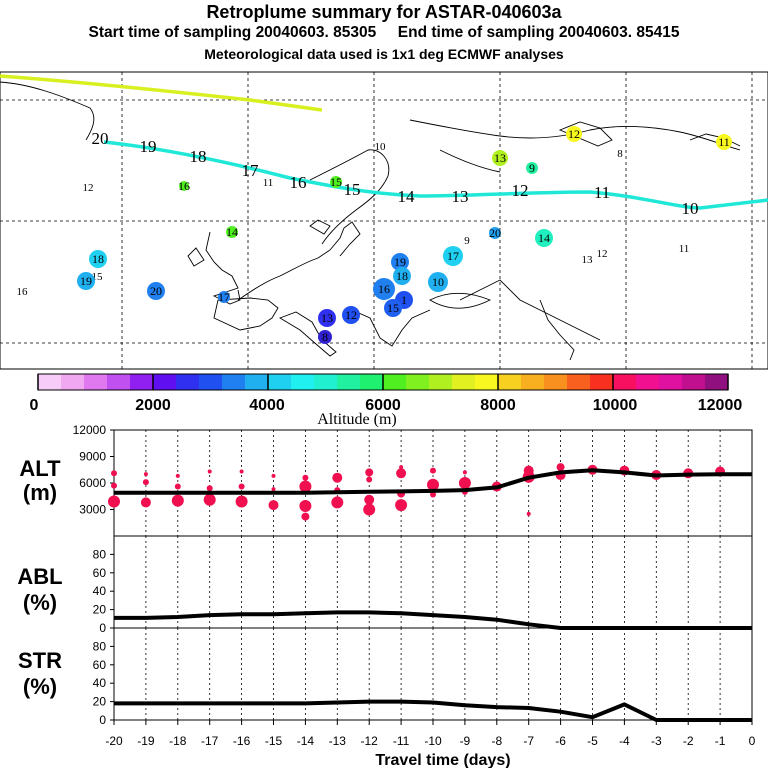 The height and width of the screenshot is (768, 768). I want to click on y-tick-label: 9000, so click(92, 457).